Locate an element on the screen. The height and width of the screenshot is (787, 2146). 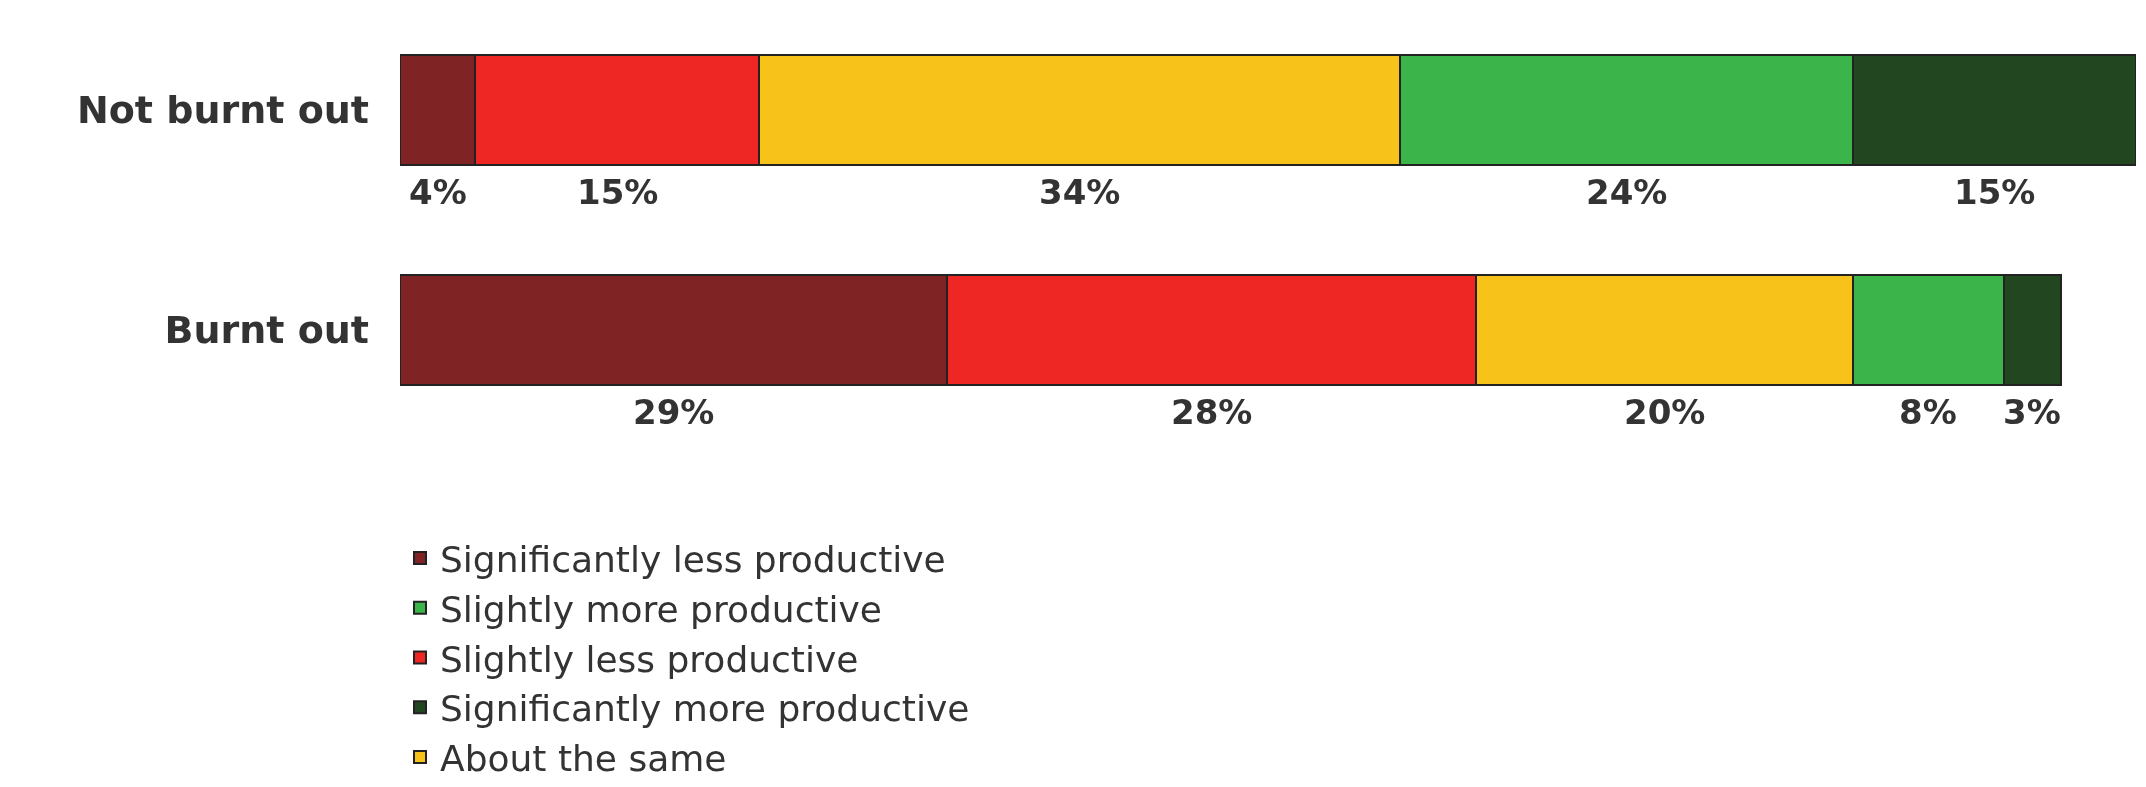
data-label: 4% is located at coordinates (438, 192).